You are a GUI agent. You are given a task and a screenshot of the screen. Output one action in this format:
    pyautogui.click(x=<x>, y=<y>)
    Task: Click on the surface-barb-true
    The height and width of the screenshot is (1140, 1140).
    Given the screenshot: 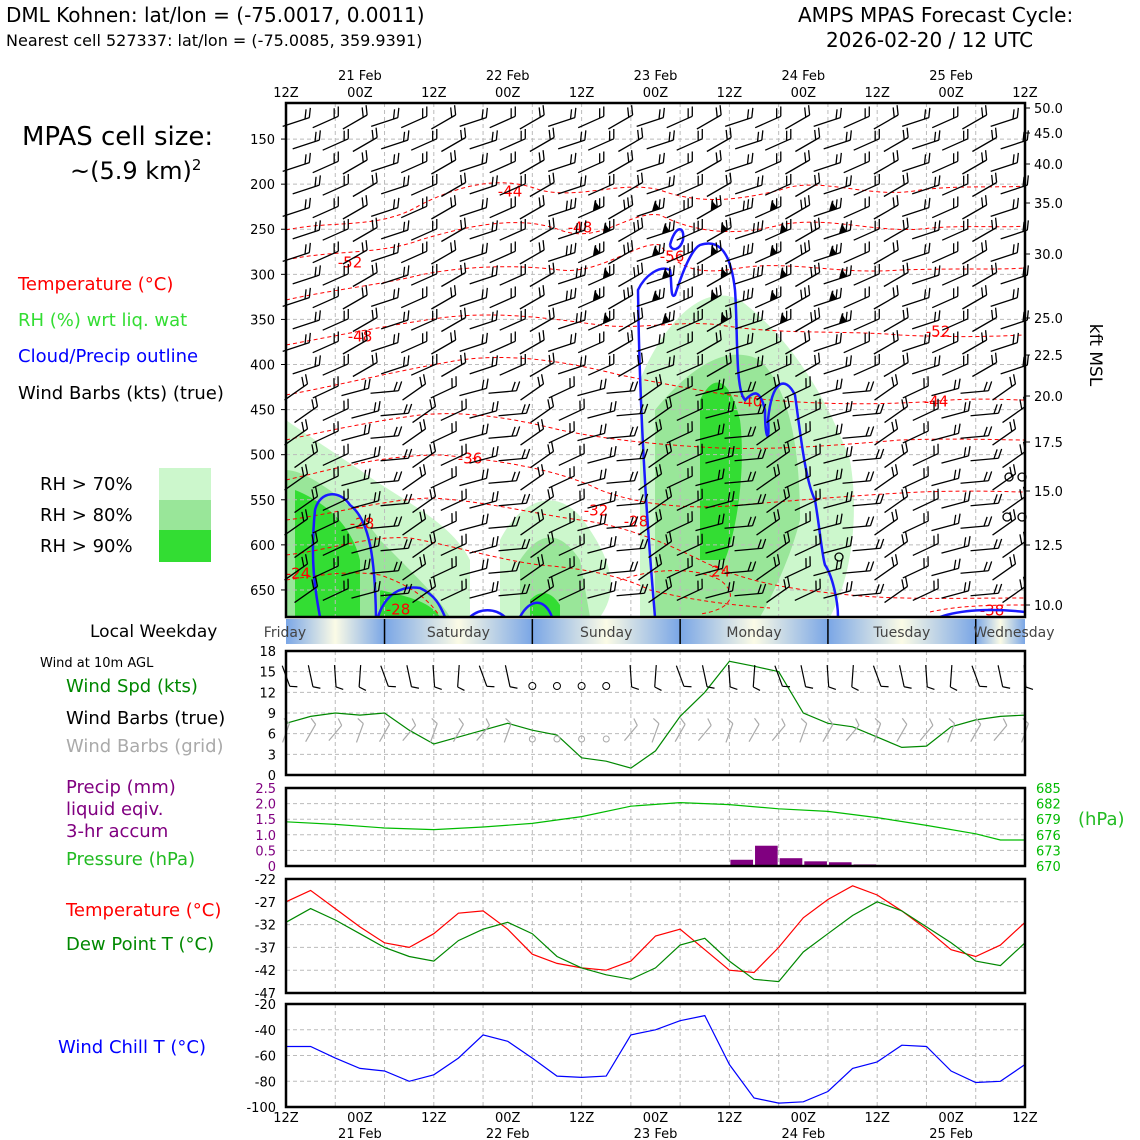 What is the action you would take?
    pyautogui.click(x=930, y=677)
    